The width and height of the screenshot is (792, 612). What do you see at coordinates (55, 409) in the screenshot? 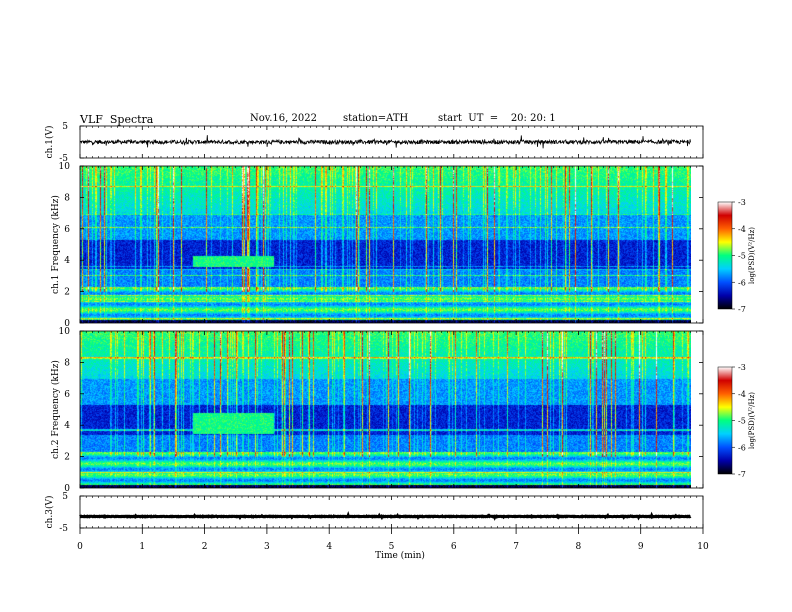
I see `spectrogram-ch2-ylabel: ch.2 Frequency (kHz)` at bounding box center [55, 409].